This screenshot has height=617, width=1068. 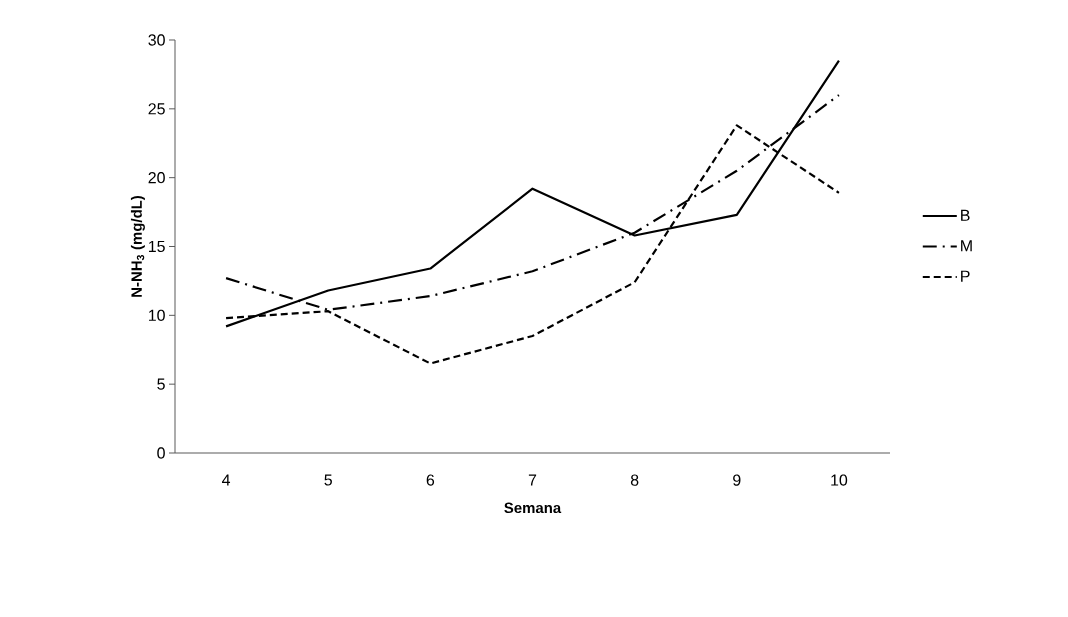 What do you see at coordinates (965, 215) in the screenshot?
I see `legend-label: B` at bounding box center [965, 215].